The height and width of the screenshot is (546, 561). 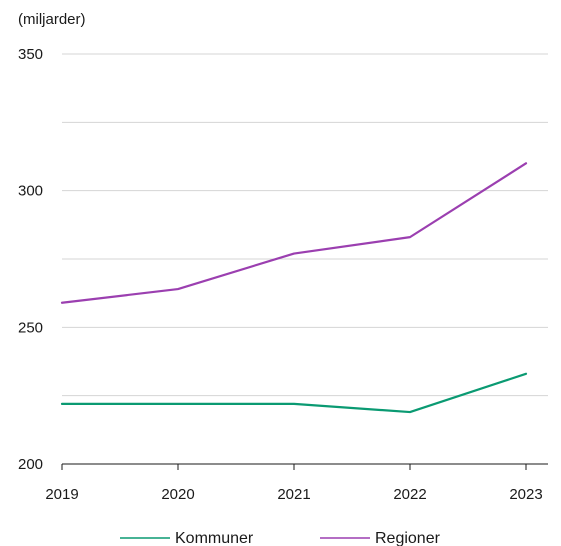 What do you see at coordinates (177, 494) in the screenshot?
I see `x-tick-label: 2020` at bounding box center [177, 494].